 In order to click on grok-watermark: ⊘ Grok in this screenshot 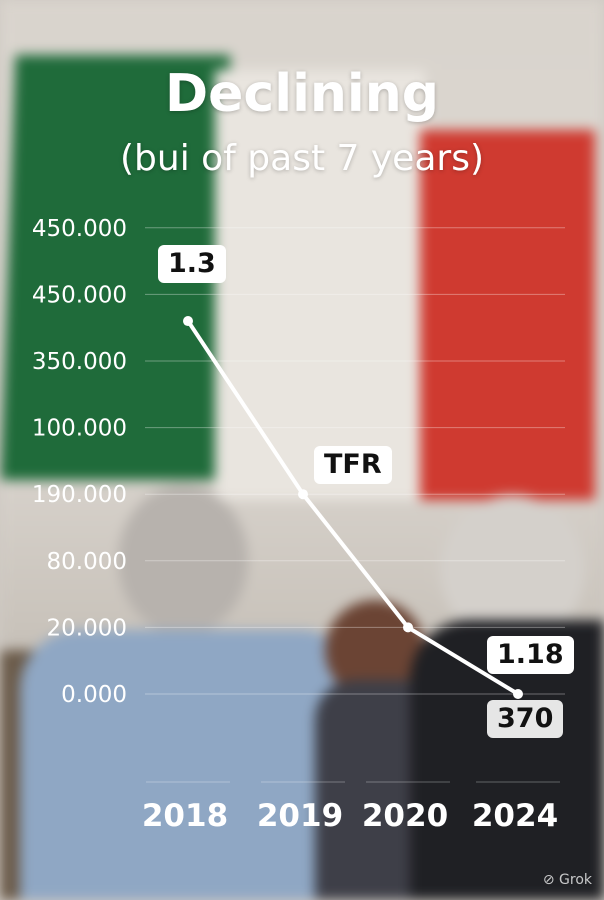, I will do `click(567, 880)`.